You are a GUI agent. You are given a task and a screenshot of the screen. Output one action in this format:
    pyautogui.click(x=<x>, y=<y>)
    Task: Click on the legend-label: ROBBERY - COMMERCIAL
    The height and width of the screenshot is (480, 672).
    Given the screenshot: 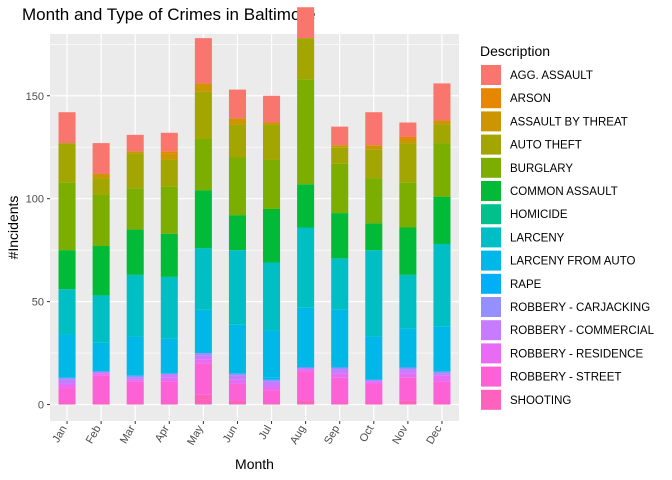 What is the action you would take?
    pyautogui.click(x=582, y=331)
    